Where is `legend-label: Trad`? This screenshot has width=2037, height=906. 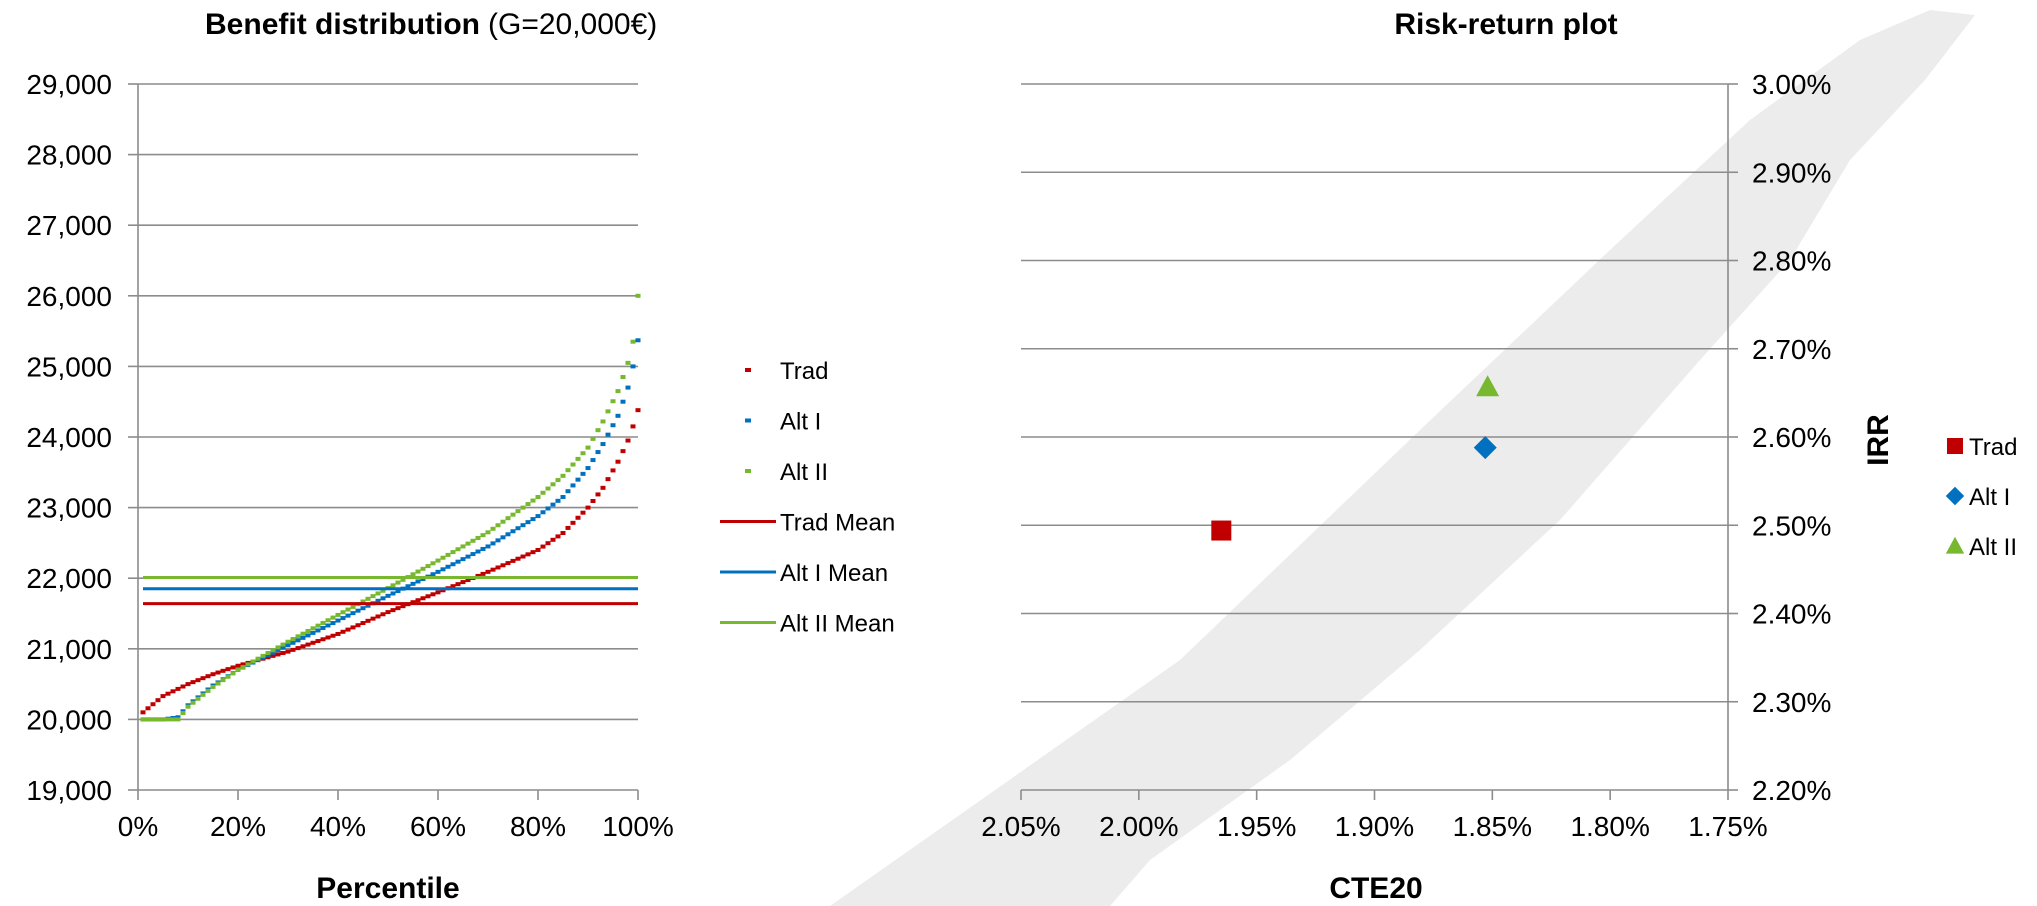
legend-label: Trad is located at coordinates (1993, 447).